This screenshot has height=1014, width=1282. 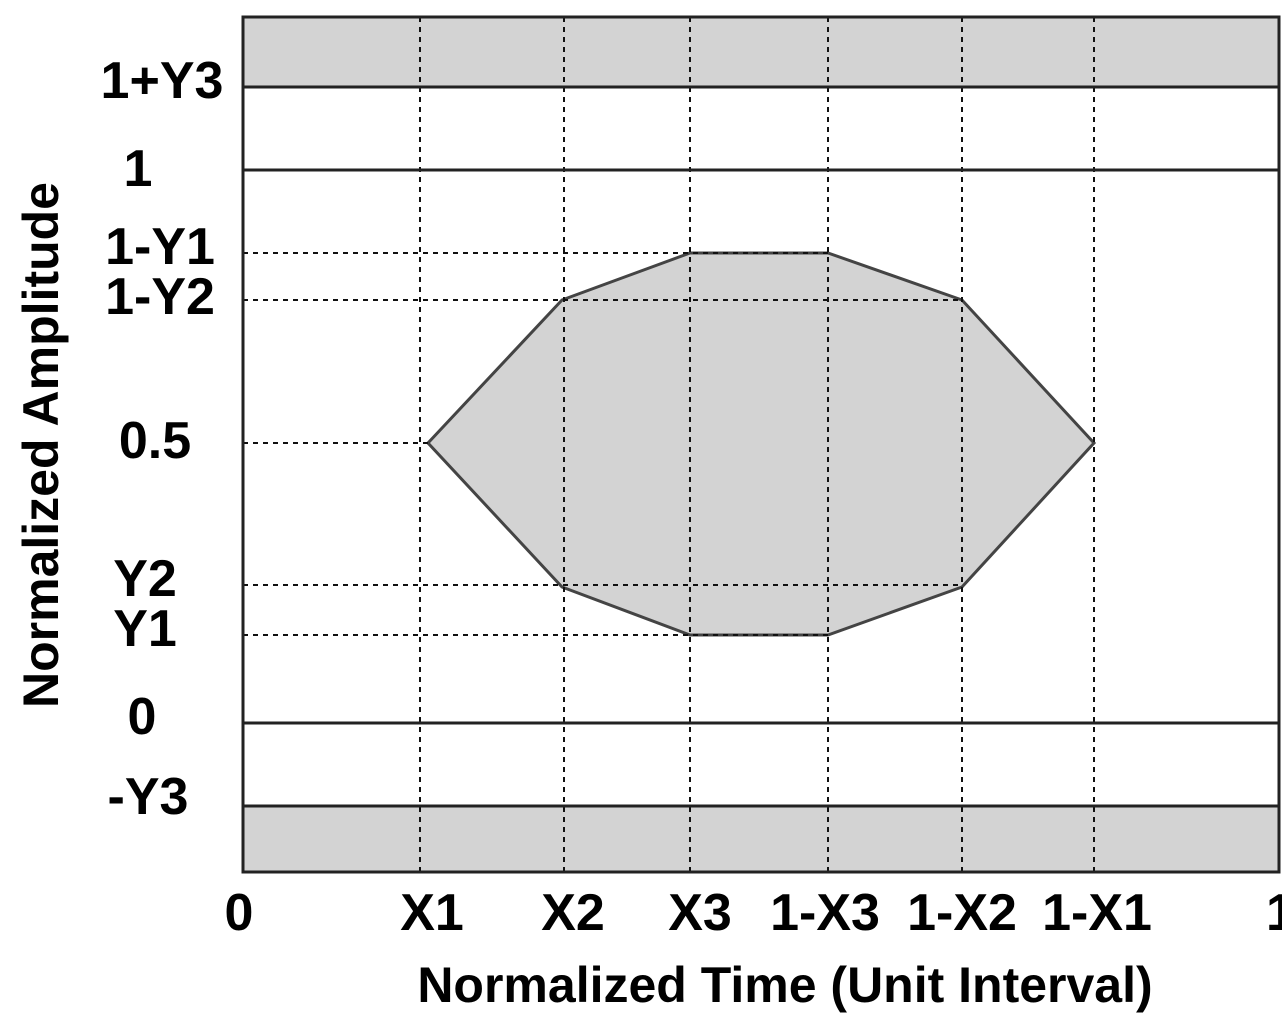 What do you see at coordinates (145, 579) in the screenshot?
I see `y-tick-label: Y2` at bounding box center [145, 579].